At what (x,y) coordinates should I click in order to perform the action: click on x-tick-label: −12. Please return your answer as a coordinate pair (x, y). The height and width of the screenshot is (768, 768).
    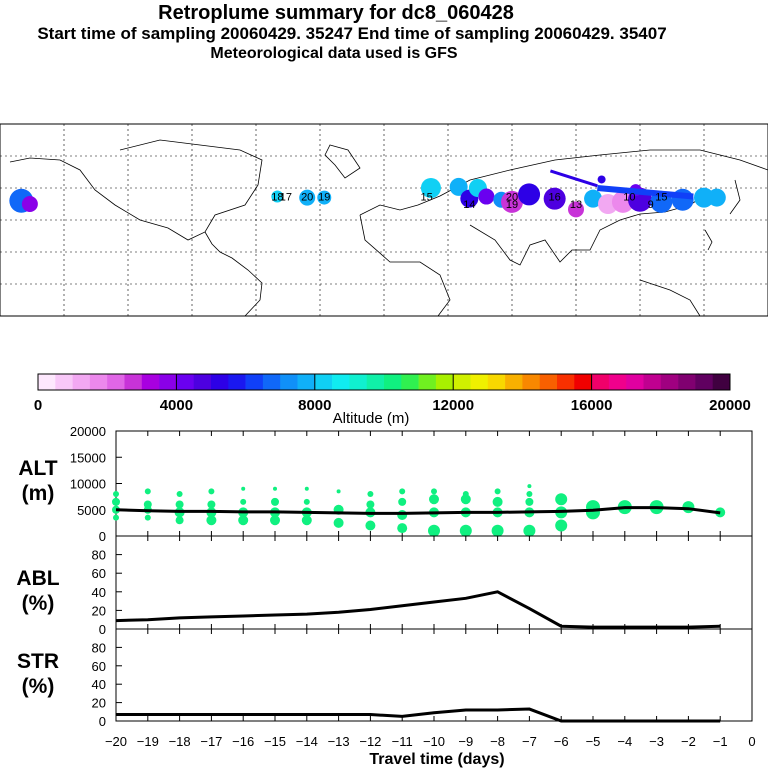
    Looking at the image, I should click on (370, 741).